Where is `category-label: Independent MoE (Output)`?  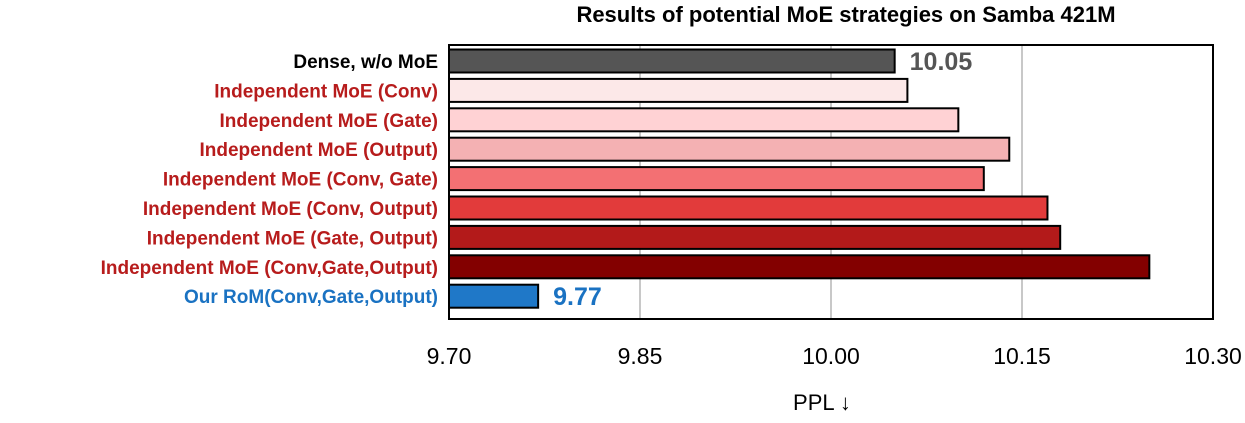
category-label: Independent MoE (Output) is located at coordinates (318, 150).